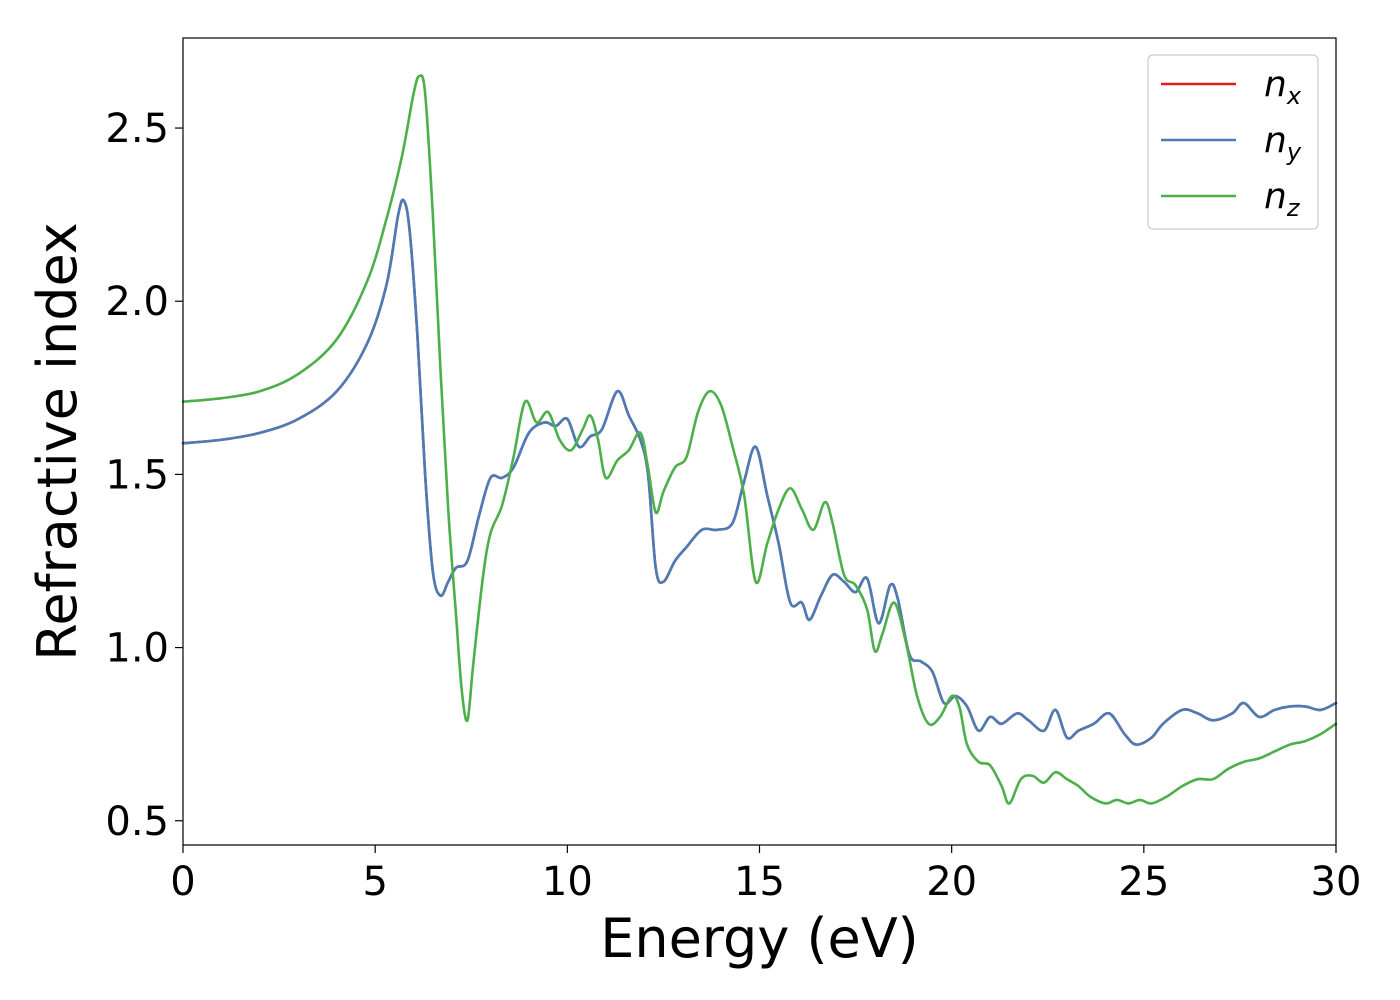  What do you see at coordinates (137, 822) in the screenshot?
I see `y-tick-label: 0.5` at bounding box center [137, 822].